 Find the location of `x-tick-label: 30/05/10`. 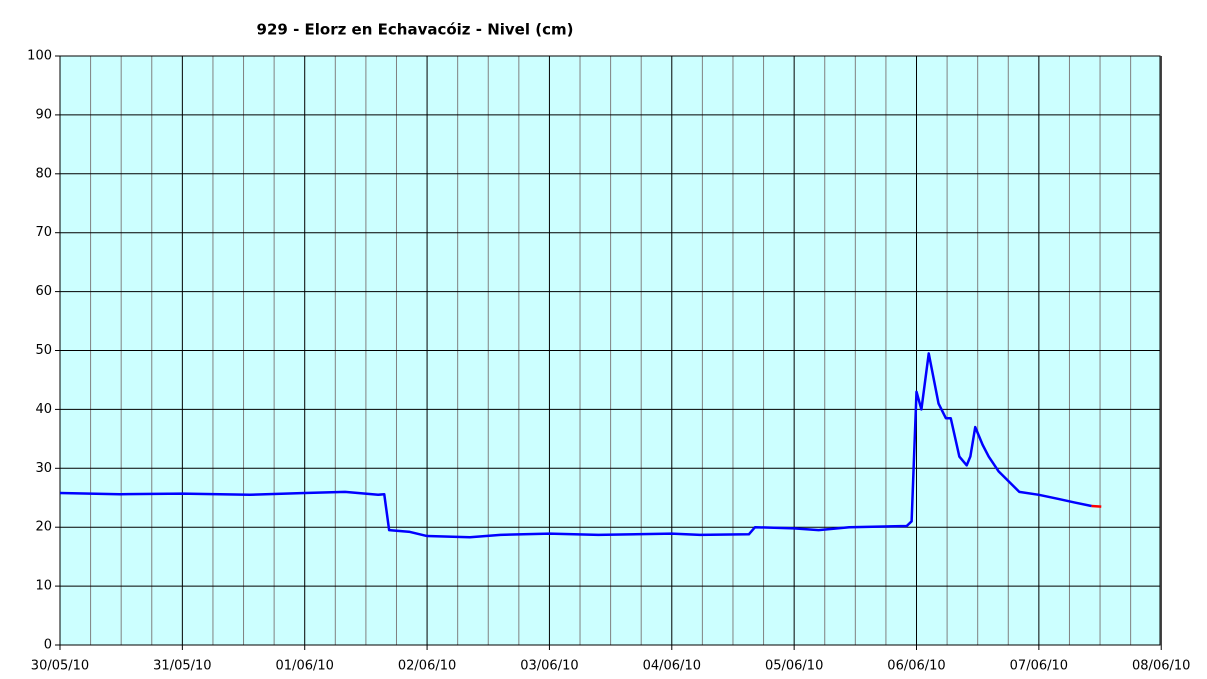

x-tick-label: 30/05/10 is located at coordinates (60, 666).